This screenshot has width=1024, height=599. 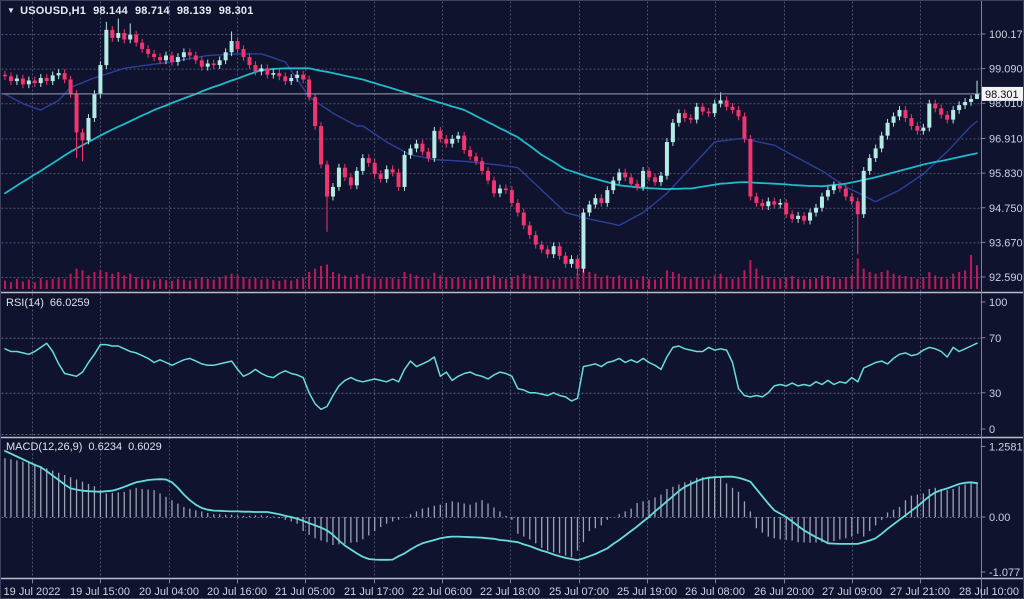 I want to click on svg-text: 92.590, so click(x=1006, y=278).